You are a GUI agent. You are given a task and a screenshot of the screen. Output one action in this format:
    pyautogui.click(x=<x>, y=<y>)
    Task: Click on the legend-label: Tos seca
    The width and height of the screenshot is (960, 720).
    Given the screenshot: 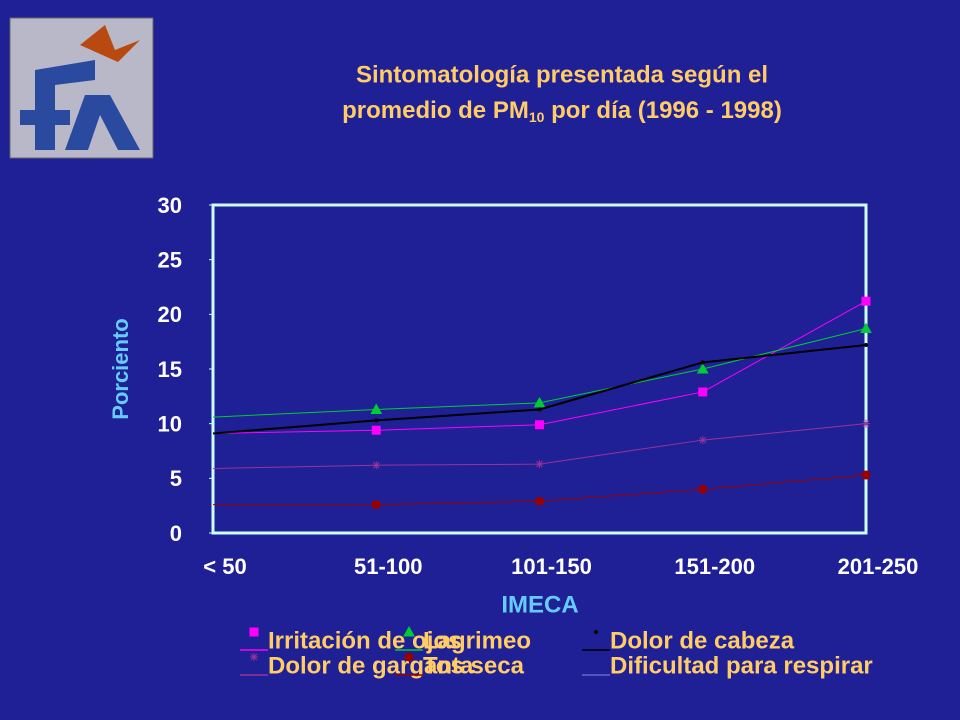 What is the action you would take?
    pyautogui.click(x=474, y=665)
    